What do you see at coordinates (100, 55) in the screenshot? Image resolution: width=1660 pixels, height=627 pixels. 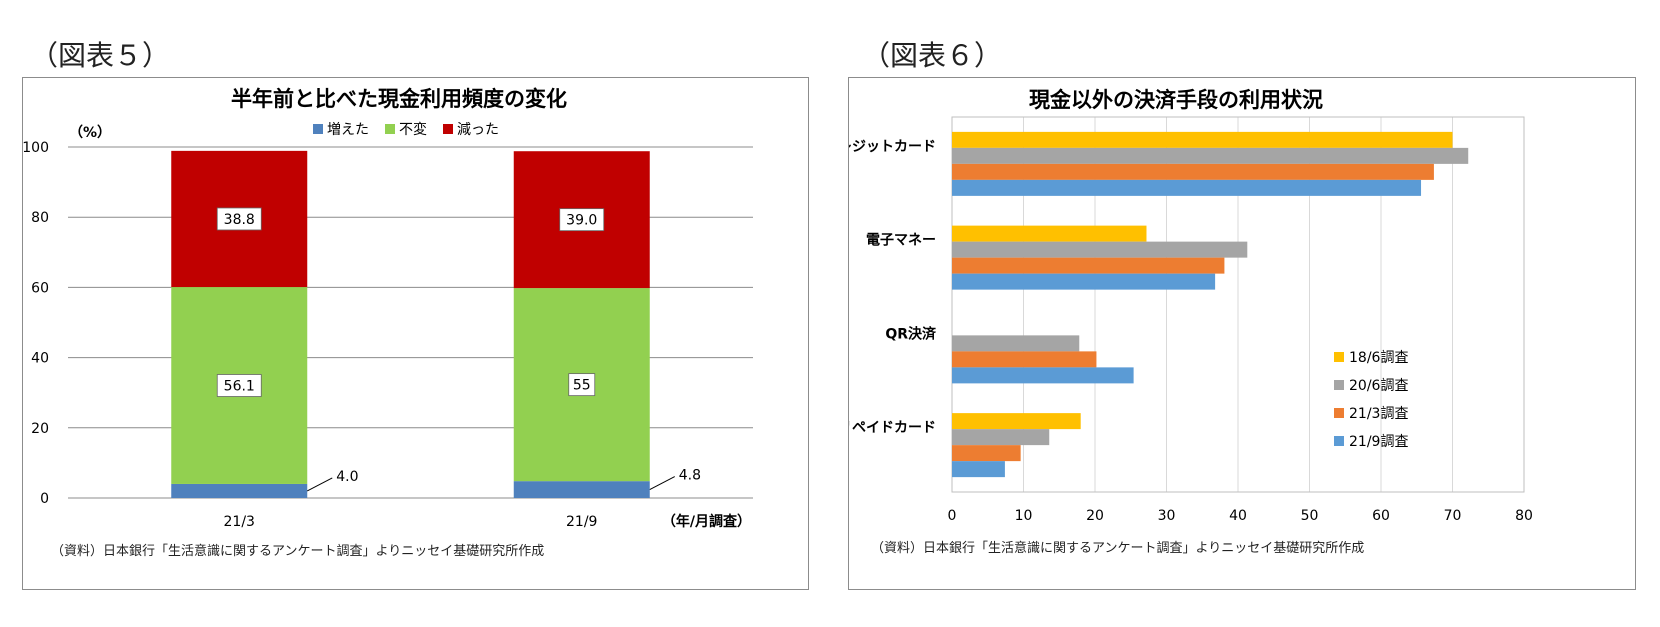 I see `figure-5-label: （図表５）` at bounding box center [100, 55].